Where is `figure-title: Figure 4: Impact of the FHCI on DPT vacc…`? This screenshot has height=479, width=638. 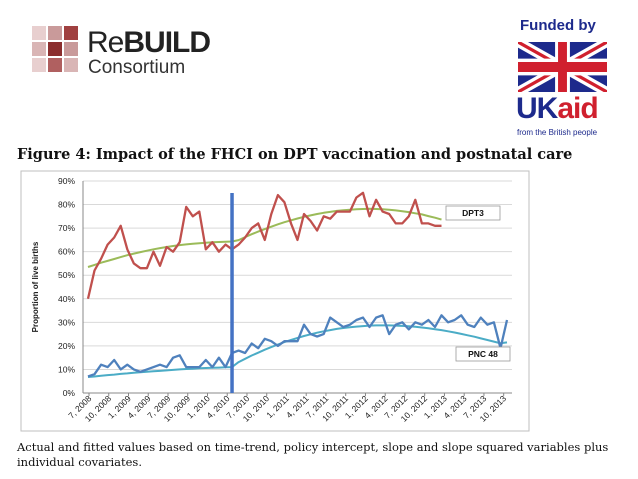 figure-title: Figure 4: Impact of the FHCI on DPT vacc… is located at coordinates (295, 154).